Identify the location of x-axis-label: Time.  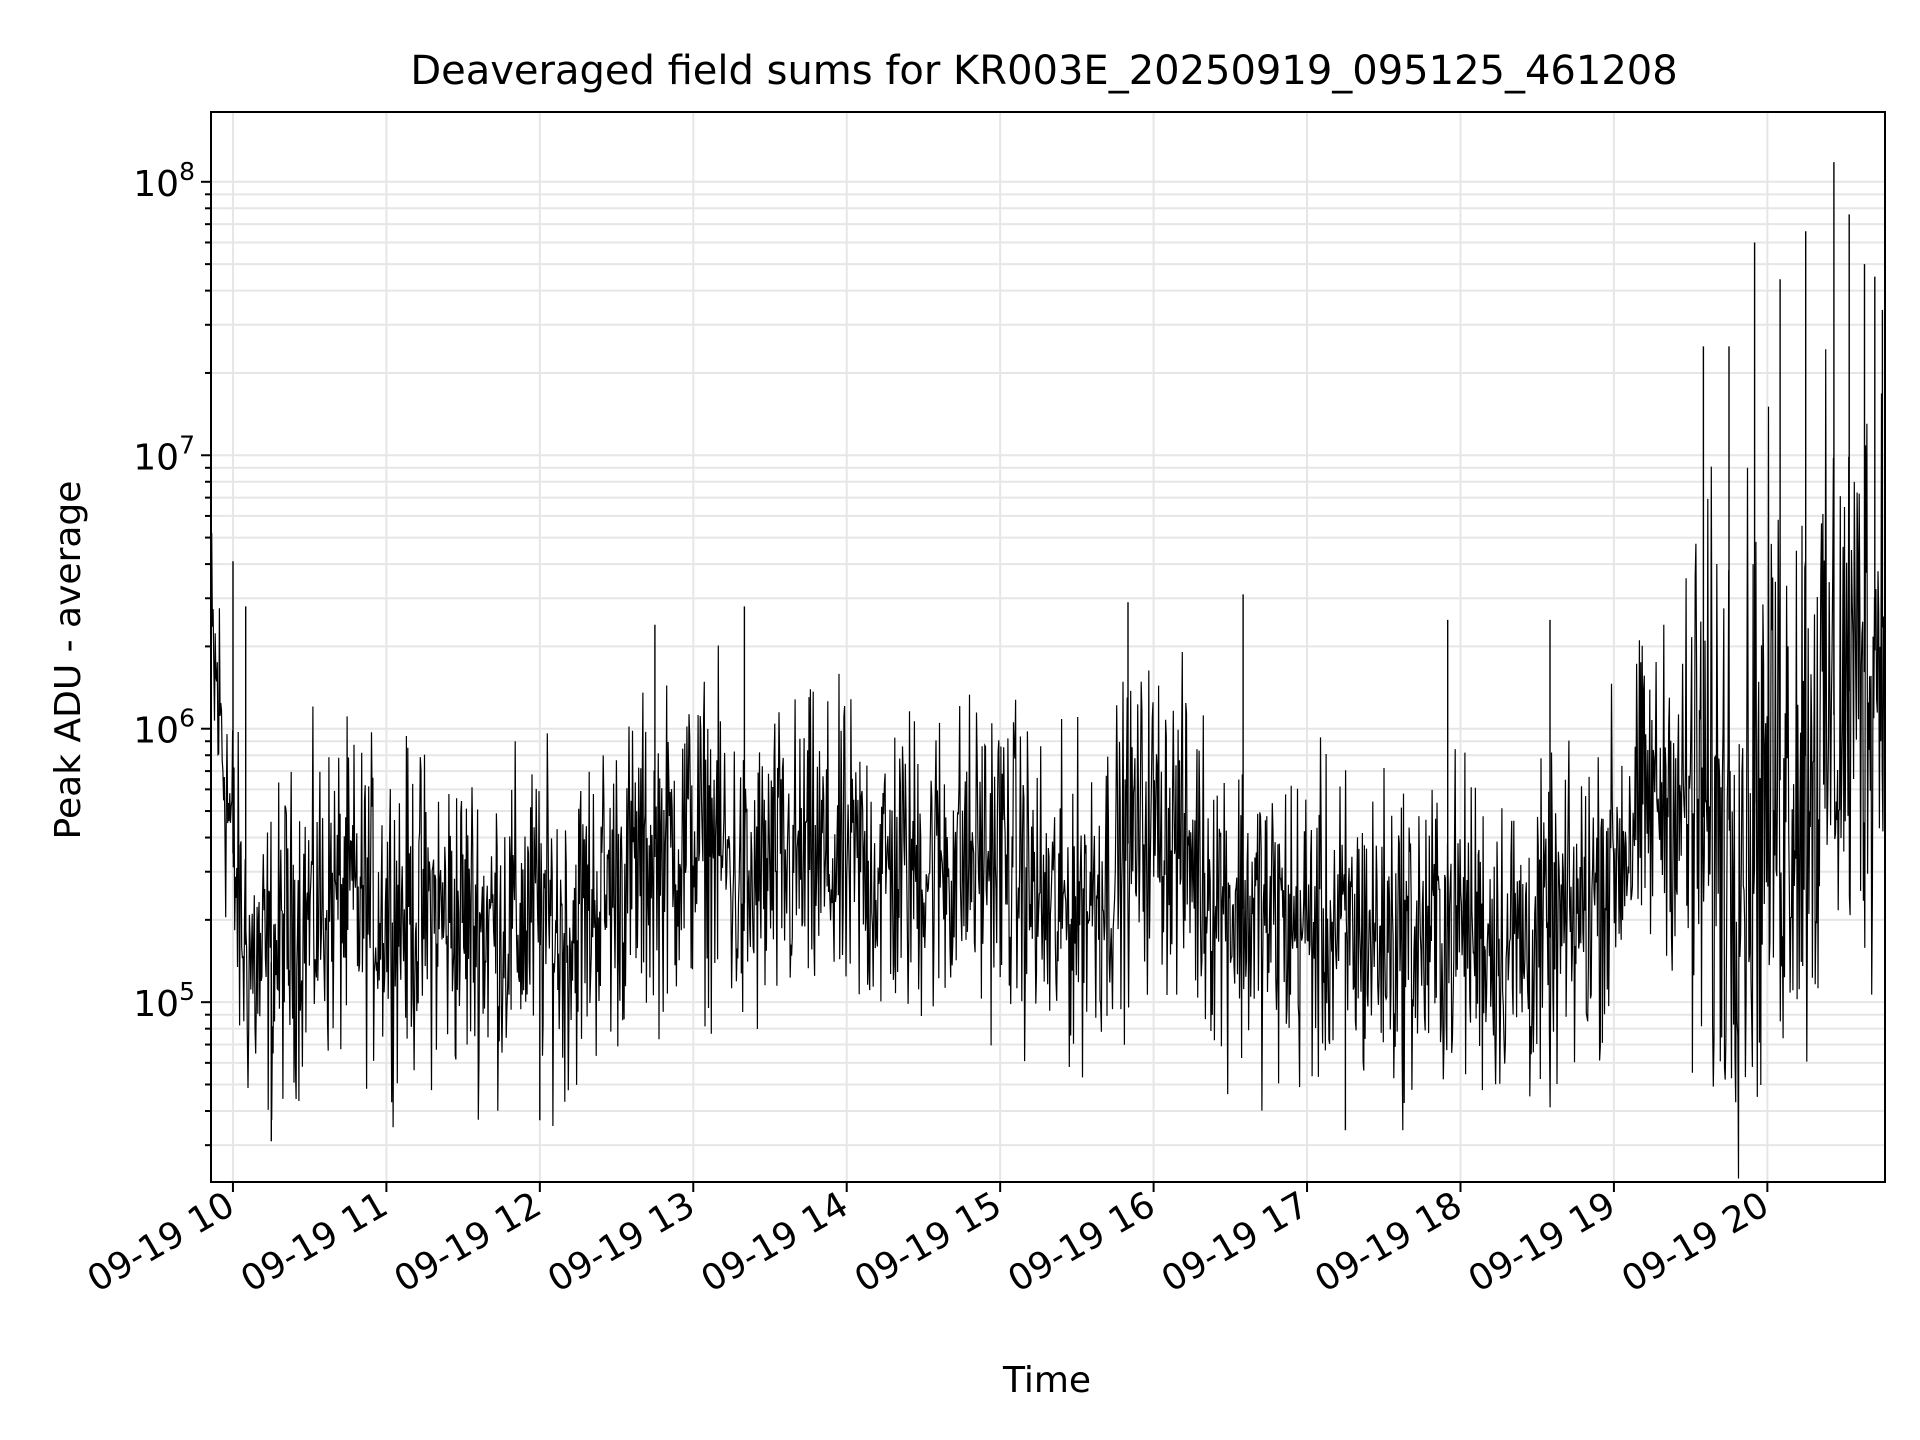
(1046, 1380).